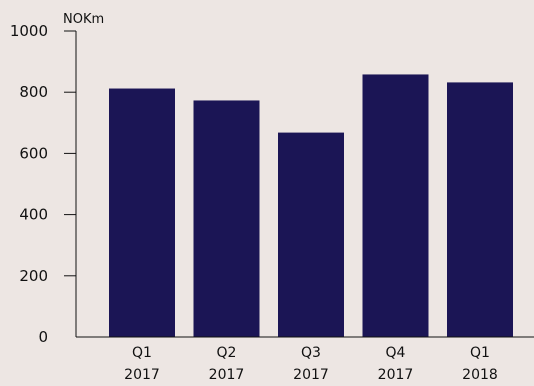  I want to click on x-label-year-2: 2017, so click(227, 375).